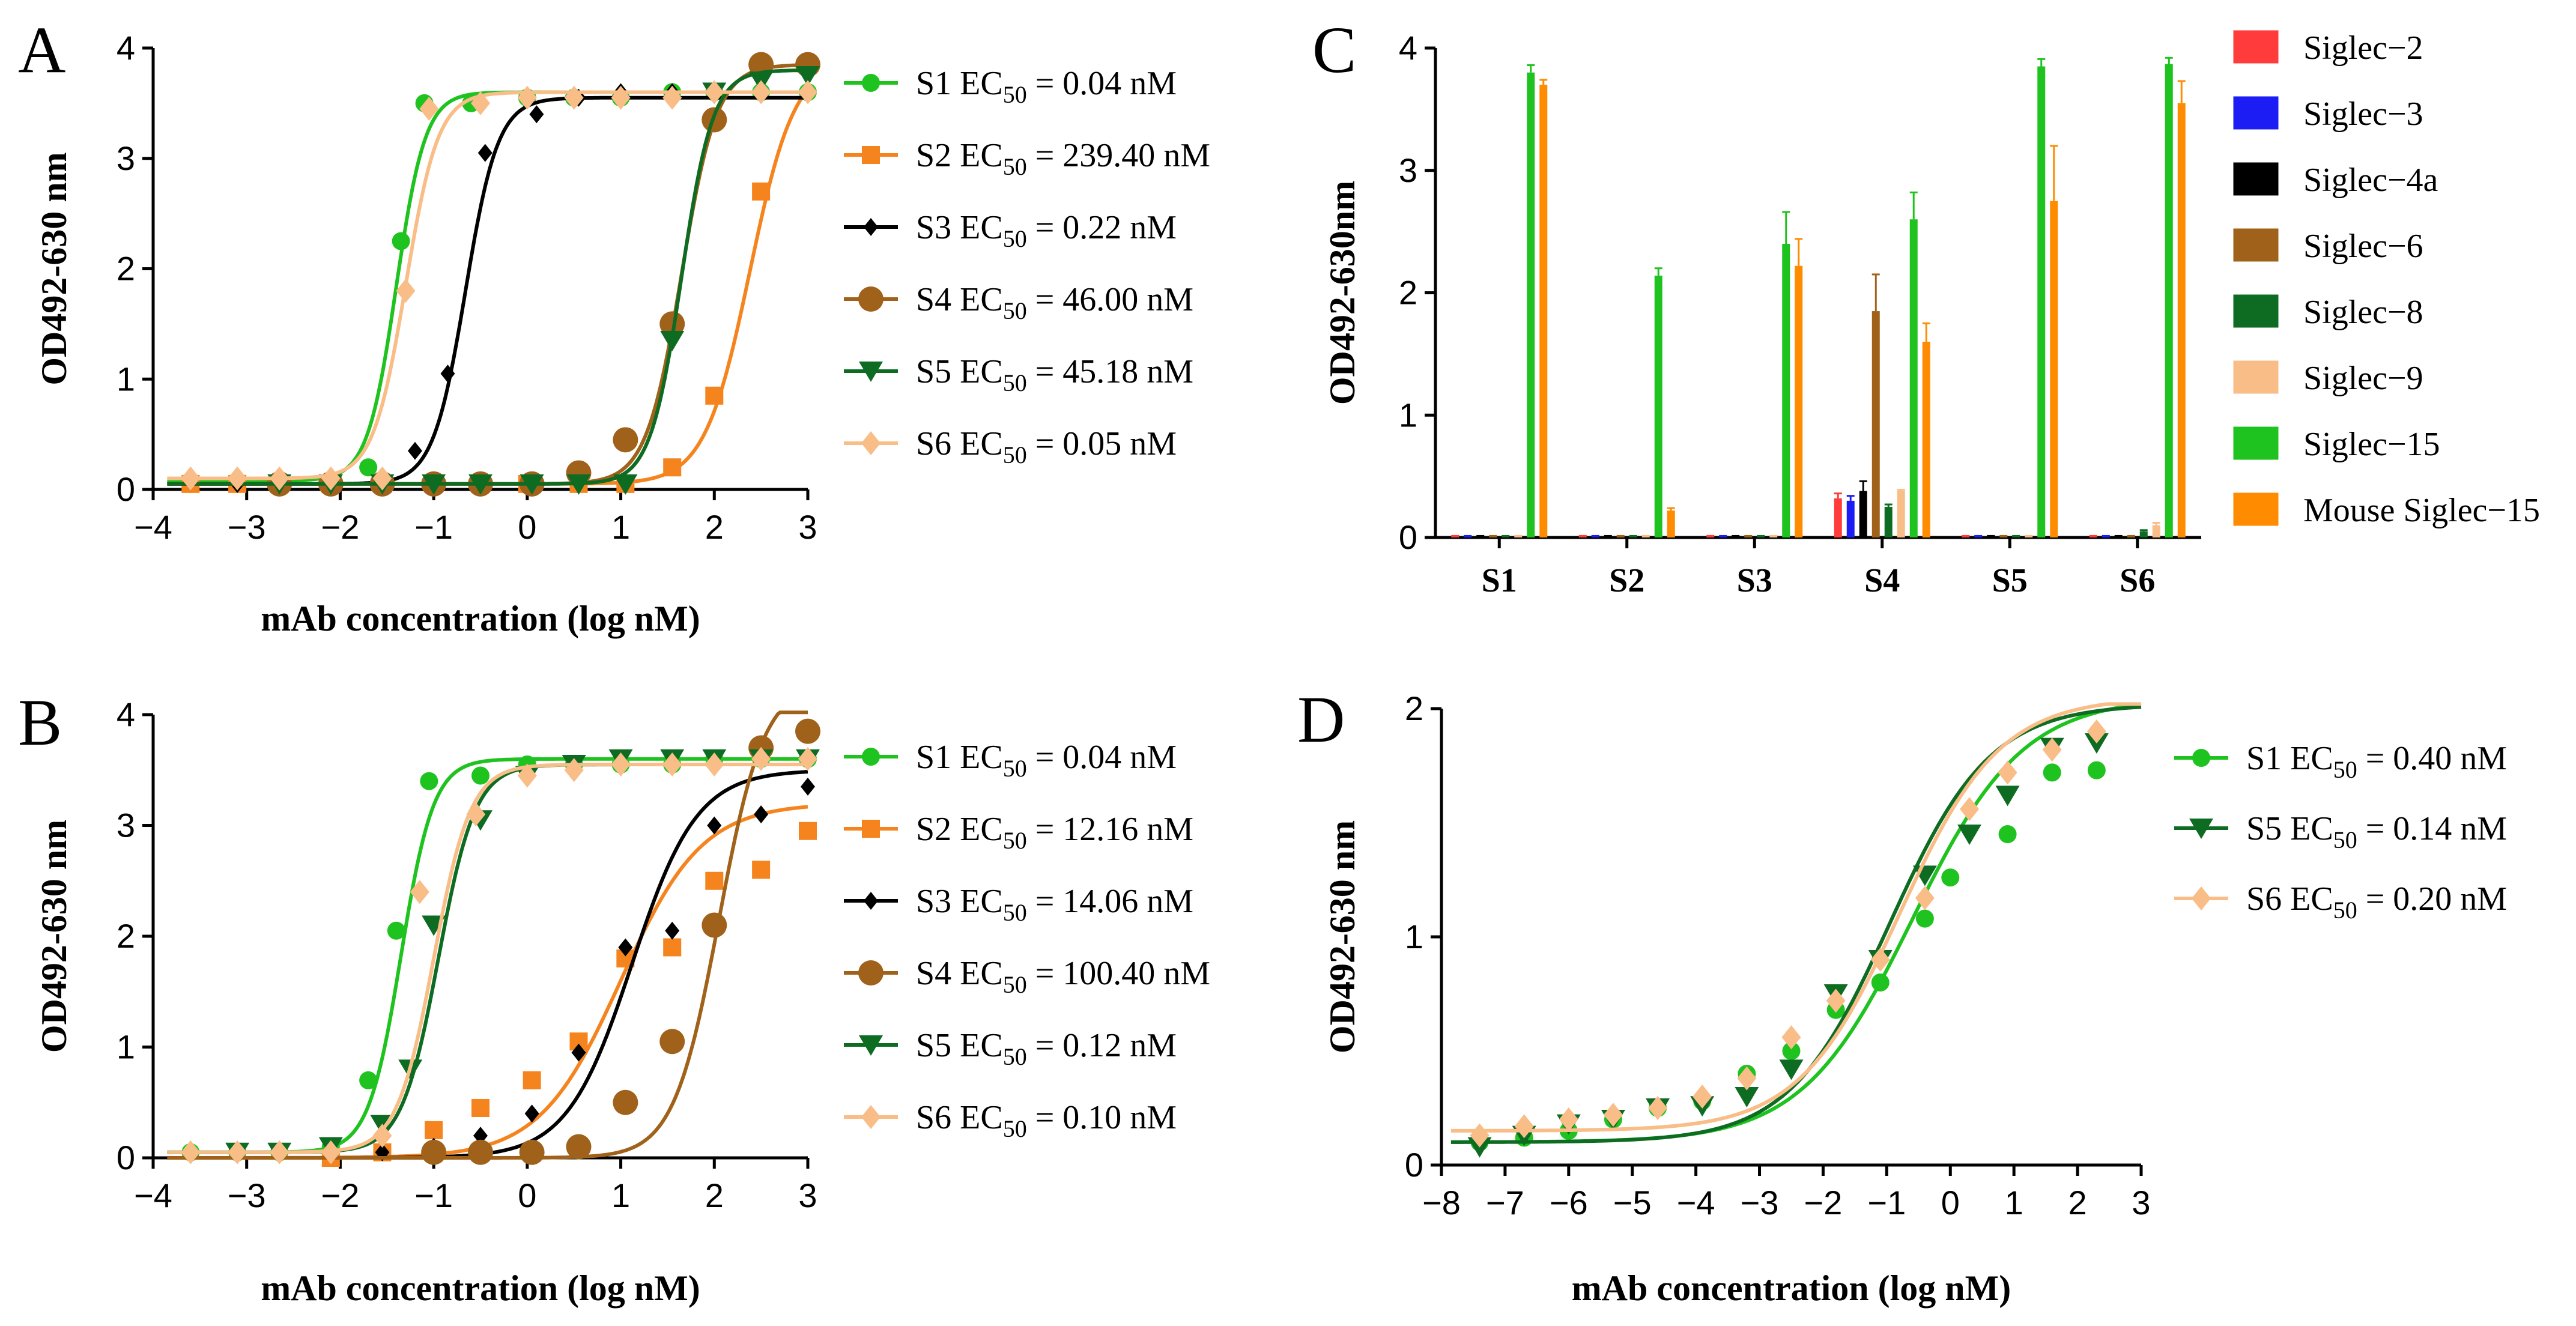 The image size is (2576, 1326). Describe the element at coordinates (340, 527) in the screenshot. I see `panel-a-x-tick-label: −2` at that location.